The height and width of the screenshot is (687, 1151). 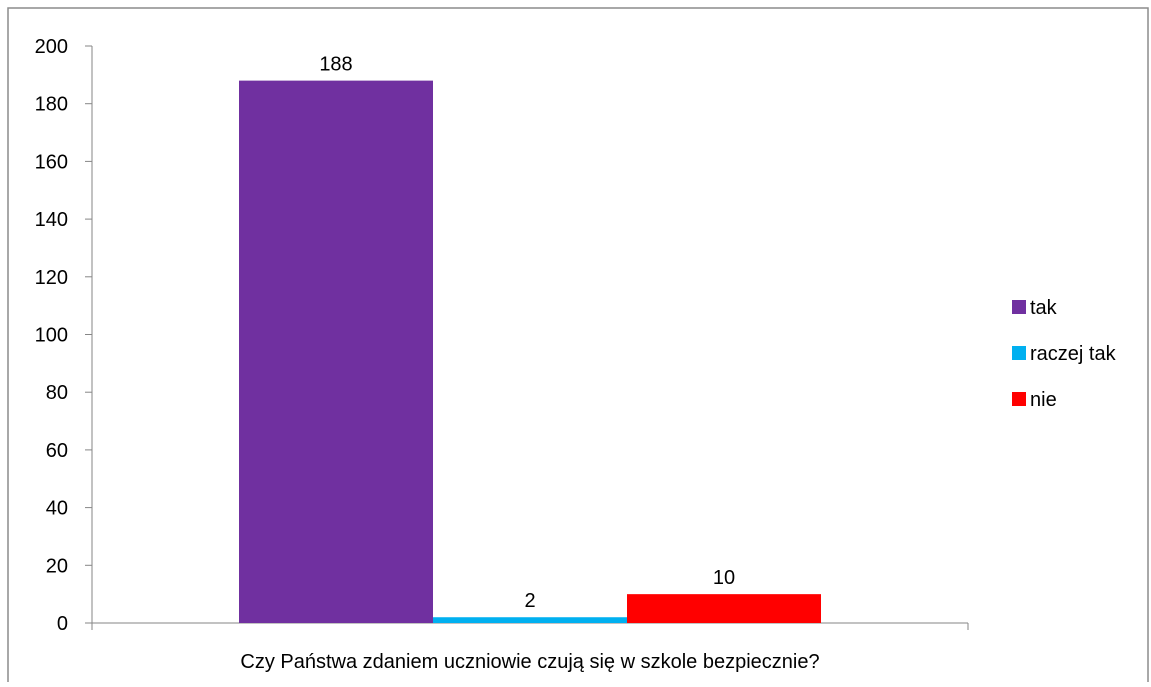 I want to click on legend: tak raczej tak nie, so click(x=1064, y=354).